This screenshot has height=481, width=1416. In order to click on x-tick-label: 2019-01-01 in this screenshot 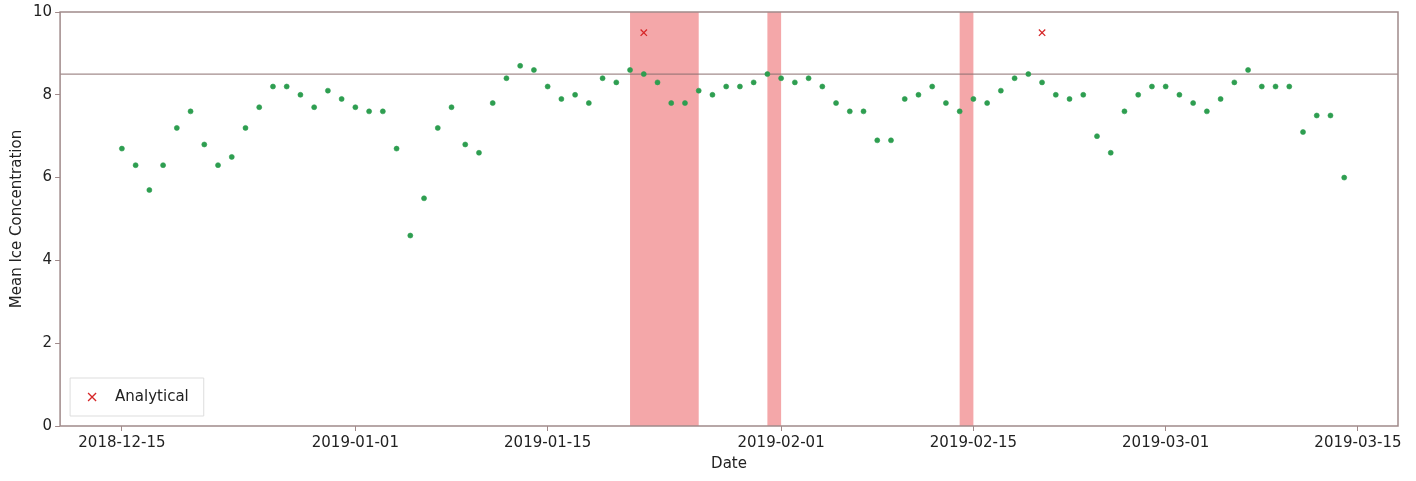, I will do `click(355, 441)`.